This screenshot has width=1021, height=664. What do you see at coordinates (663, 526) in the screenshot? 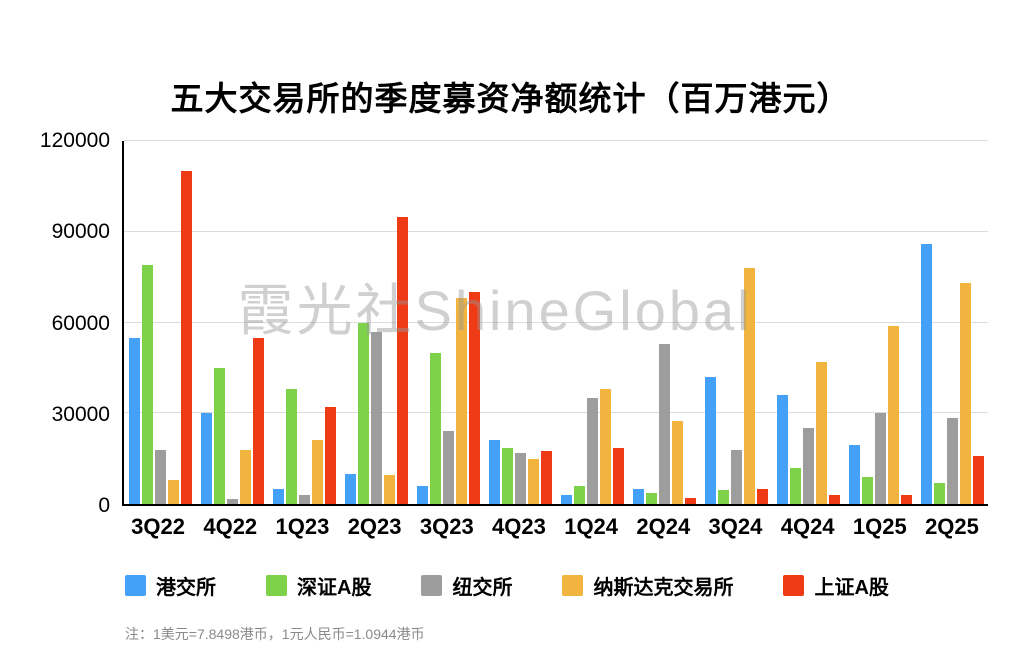
I see `x-tick-label-2Q24: 2Q24` at bounding box center [663, 526].